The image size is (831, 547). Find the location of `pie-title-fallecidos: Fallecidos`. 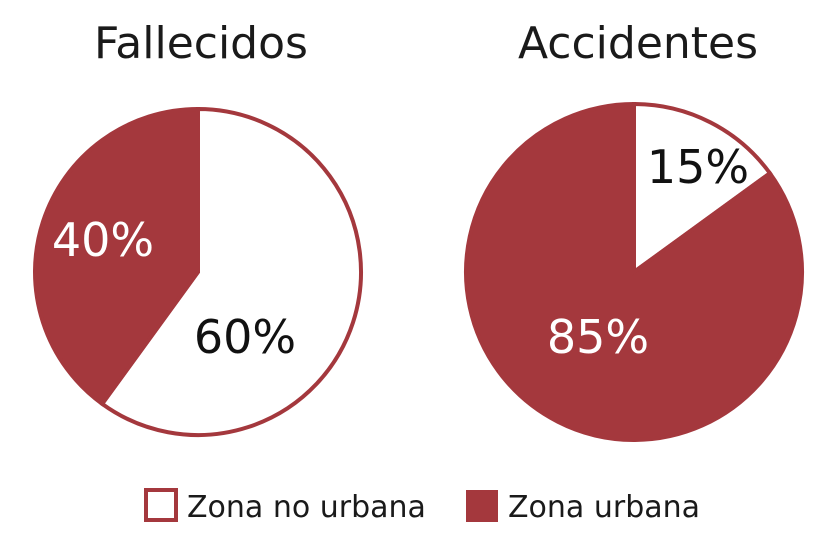

pie-title-fallecidos: Fallecidos is located at coordinates (201, 43).